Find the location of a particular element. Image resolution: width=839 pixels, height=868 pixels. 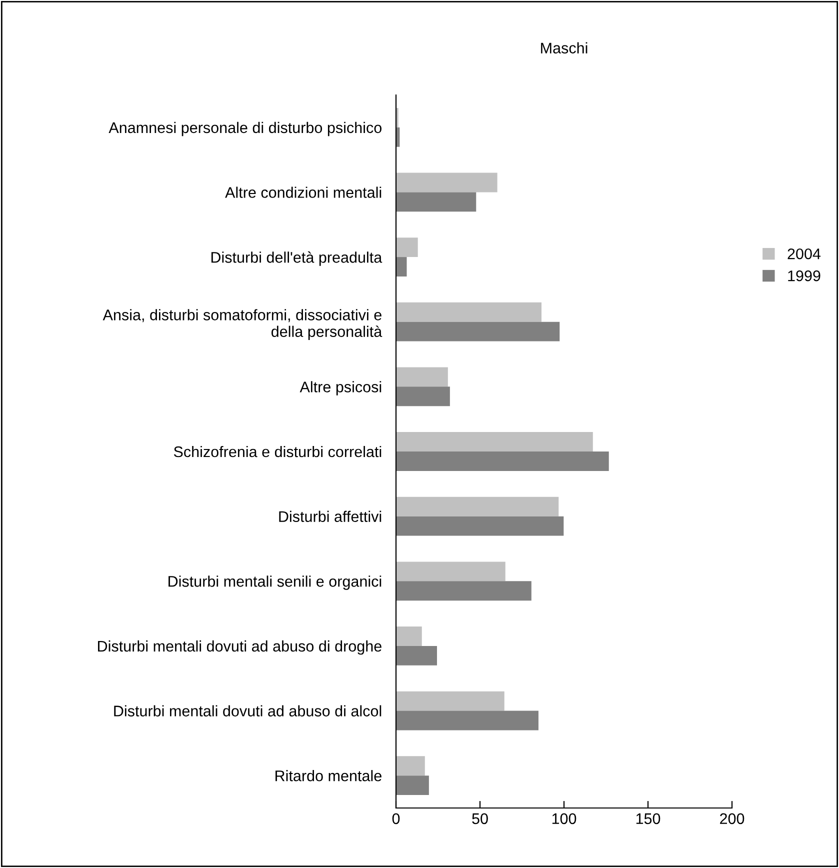

y-tick-label: Disturbi mentali dovuti ad abuso di droghe is located at coordinates (240, 647).